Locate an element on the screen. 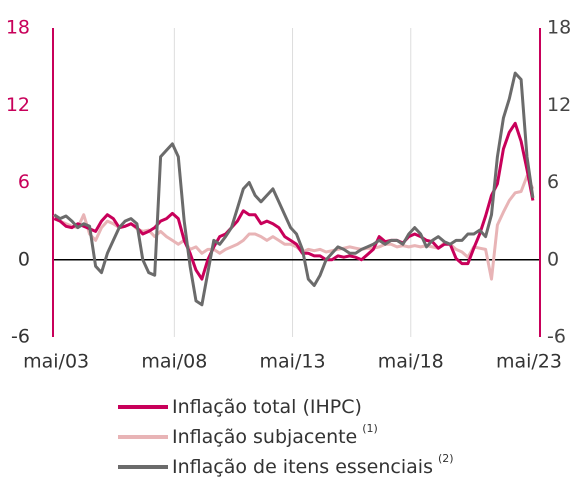  legend-text: Inflação subjacente is located at coordinates (264, 437).